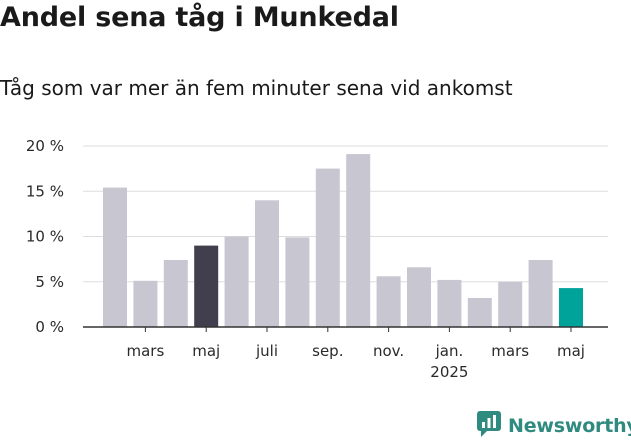 This screenshot has height=442, width=631. I want to click on newsworthy-logo-icon, so click(489, 426).